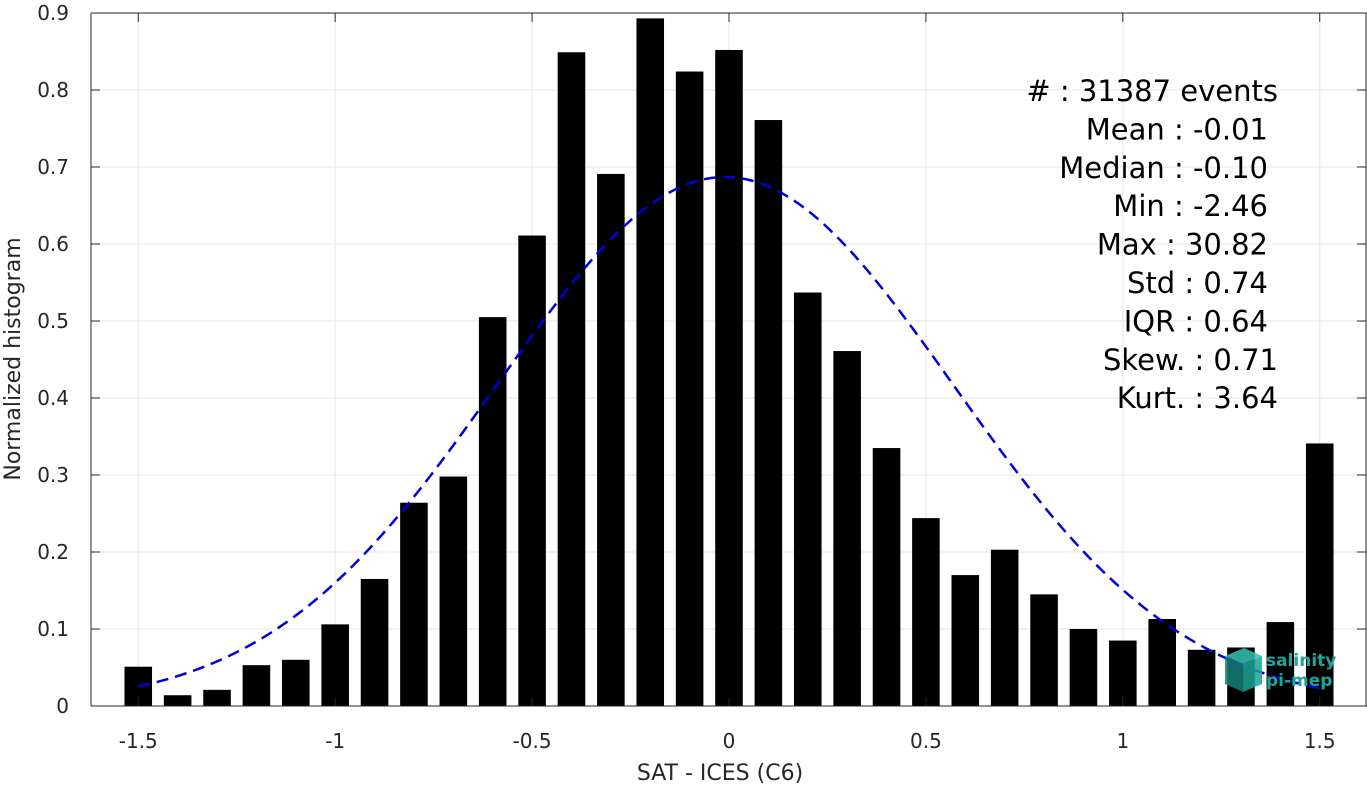 The height and width of the screenshot is (785, 1367). I want to click on y-tick-label: 0.4, so click(53, 398).